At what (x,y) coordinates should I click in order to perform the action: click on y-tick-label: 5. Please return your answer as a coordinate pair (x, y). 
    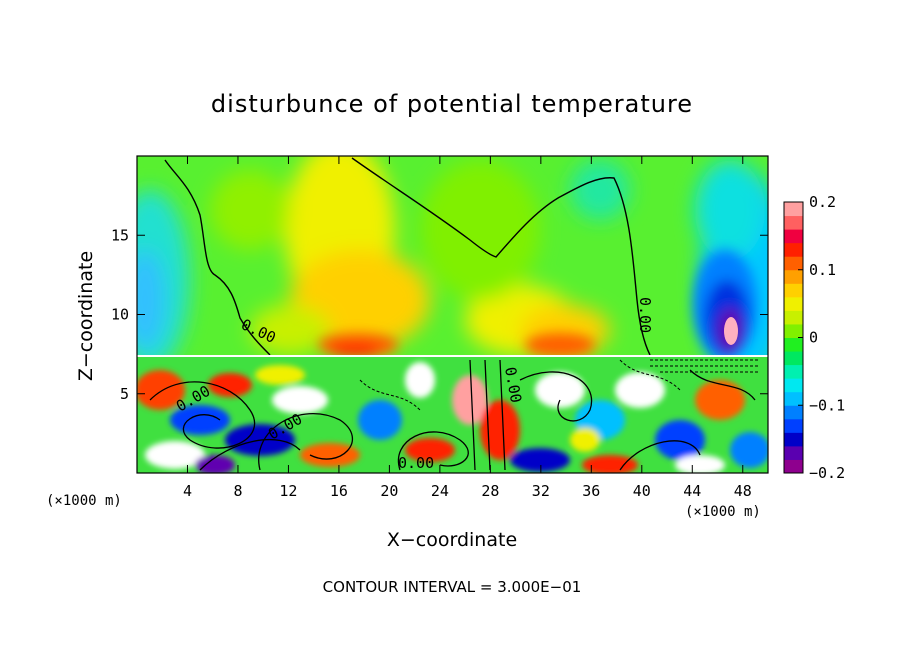
    Looking at the image, I should click on (124, 394).